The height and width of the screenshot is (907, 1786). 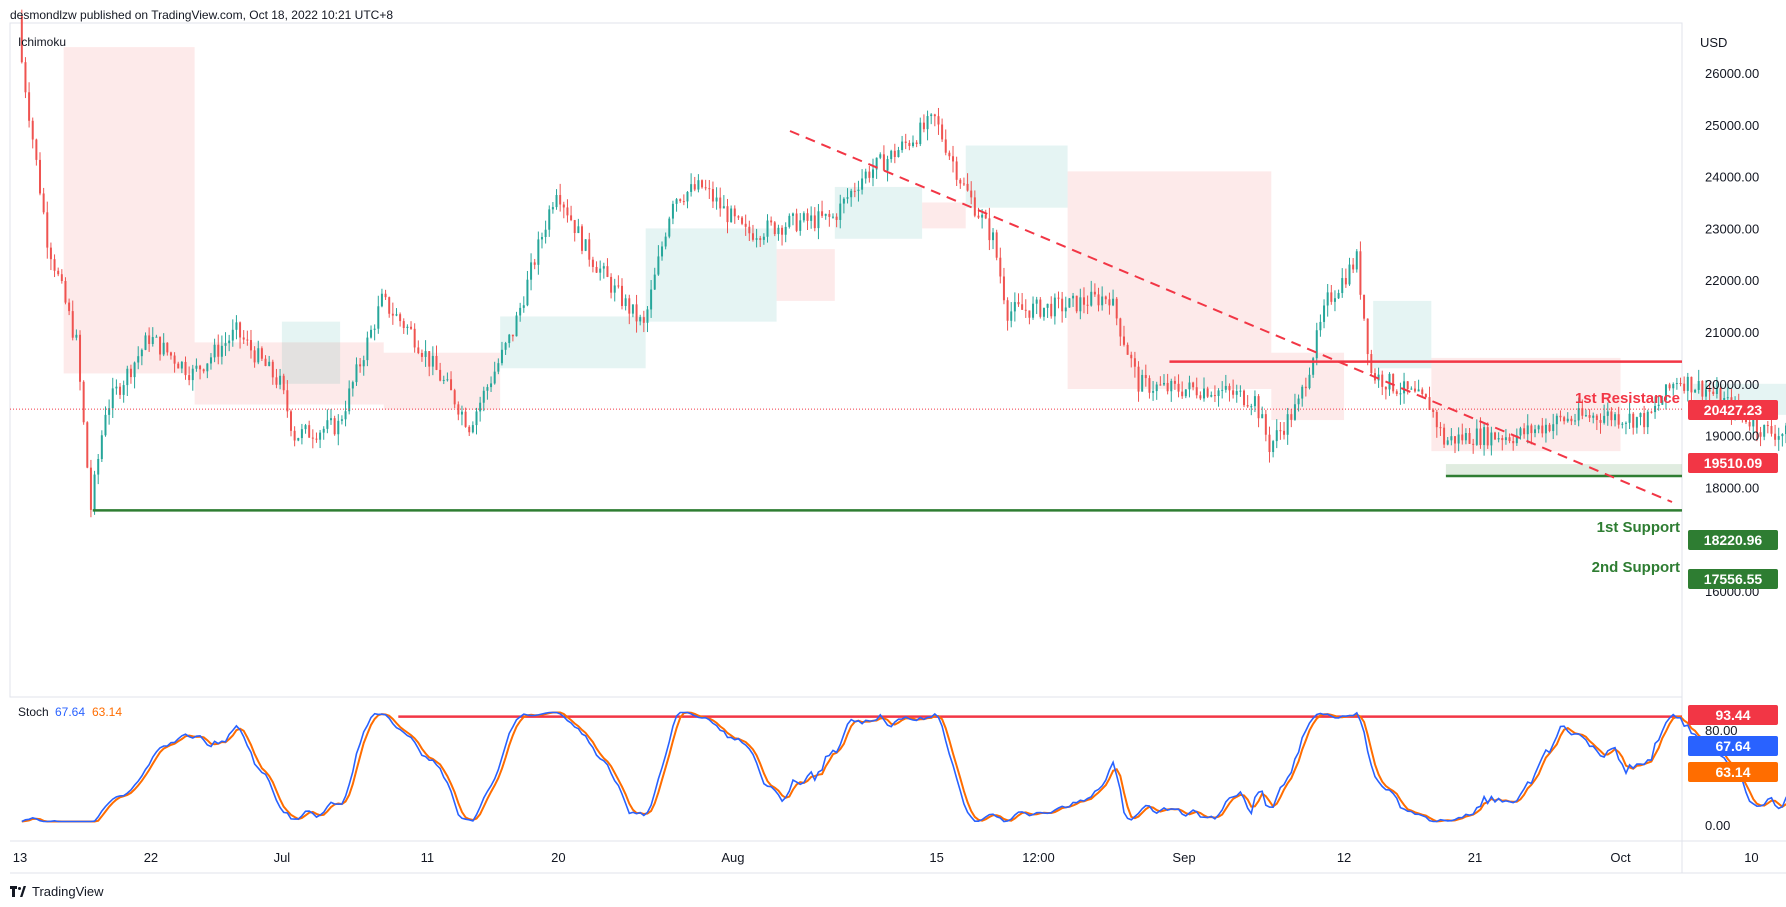 What do you see at coordinates (1732, 436) in the screenshot?
I see `price-axis-label: 19000.00` at bounding box center [1732, 436].